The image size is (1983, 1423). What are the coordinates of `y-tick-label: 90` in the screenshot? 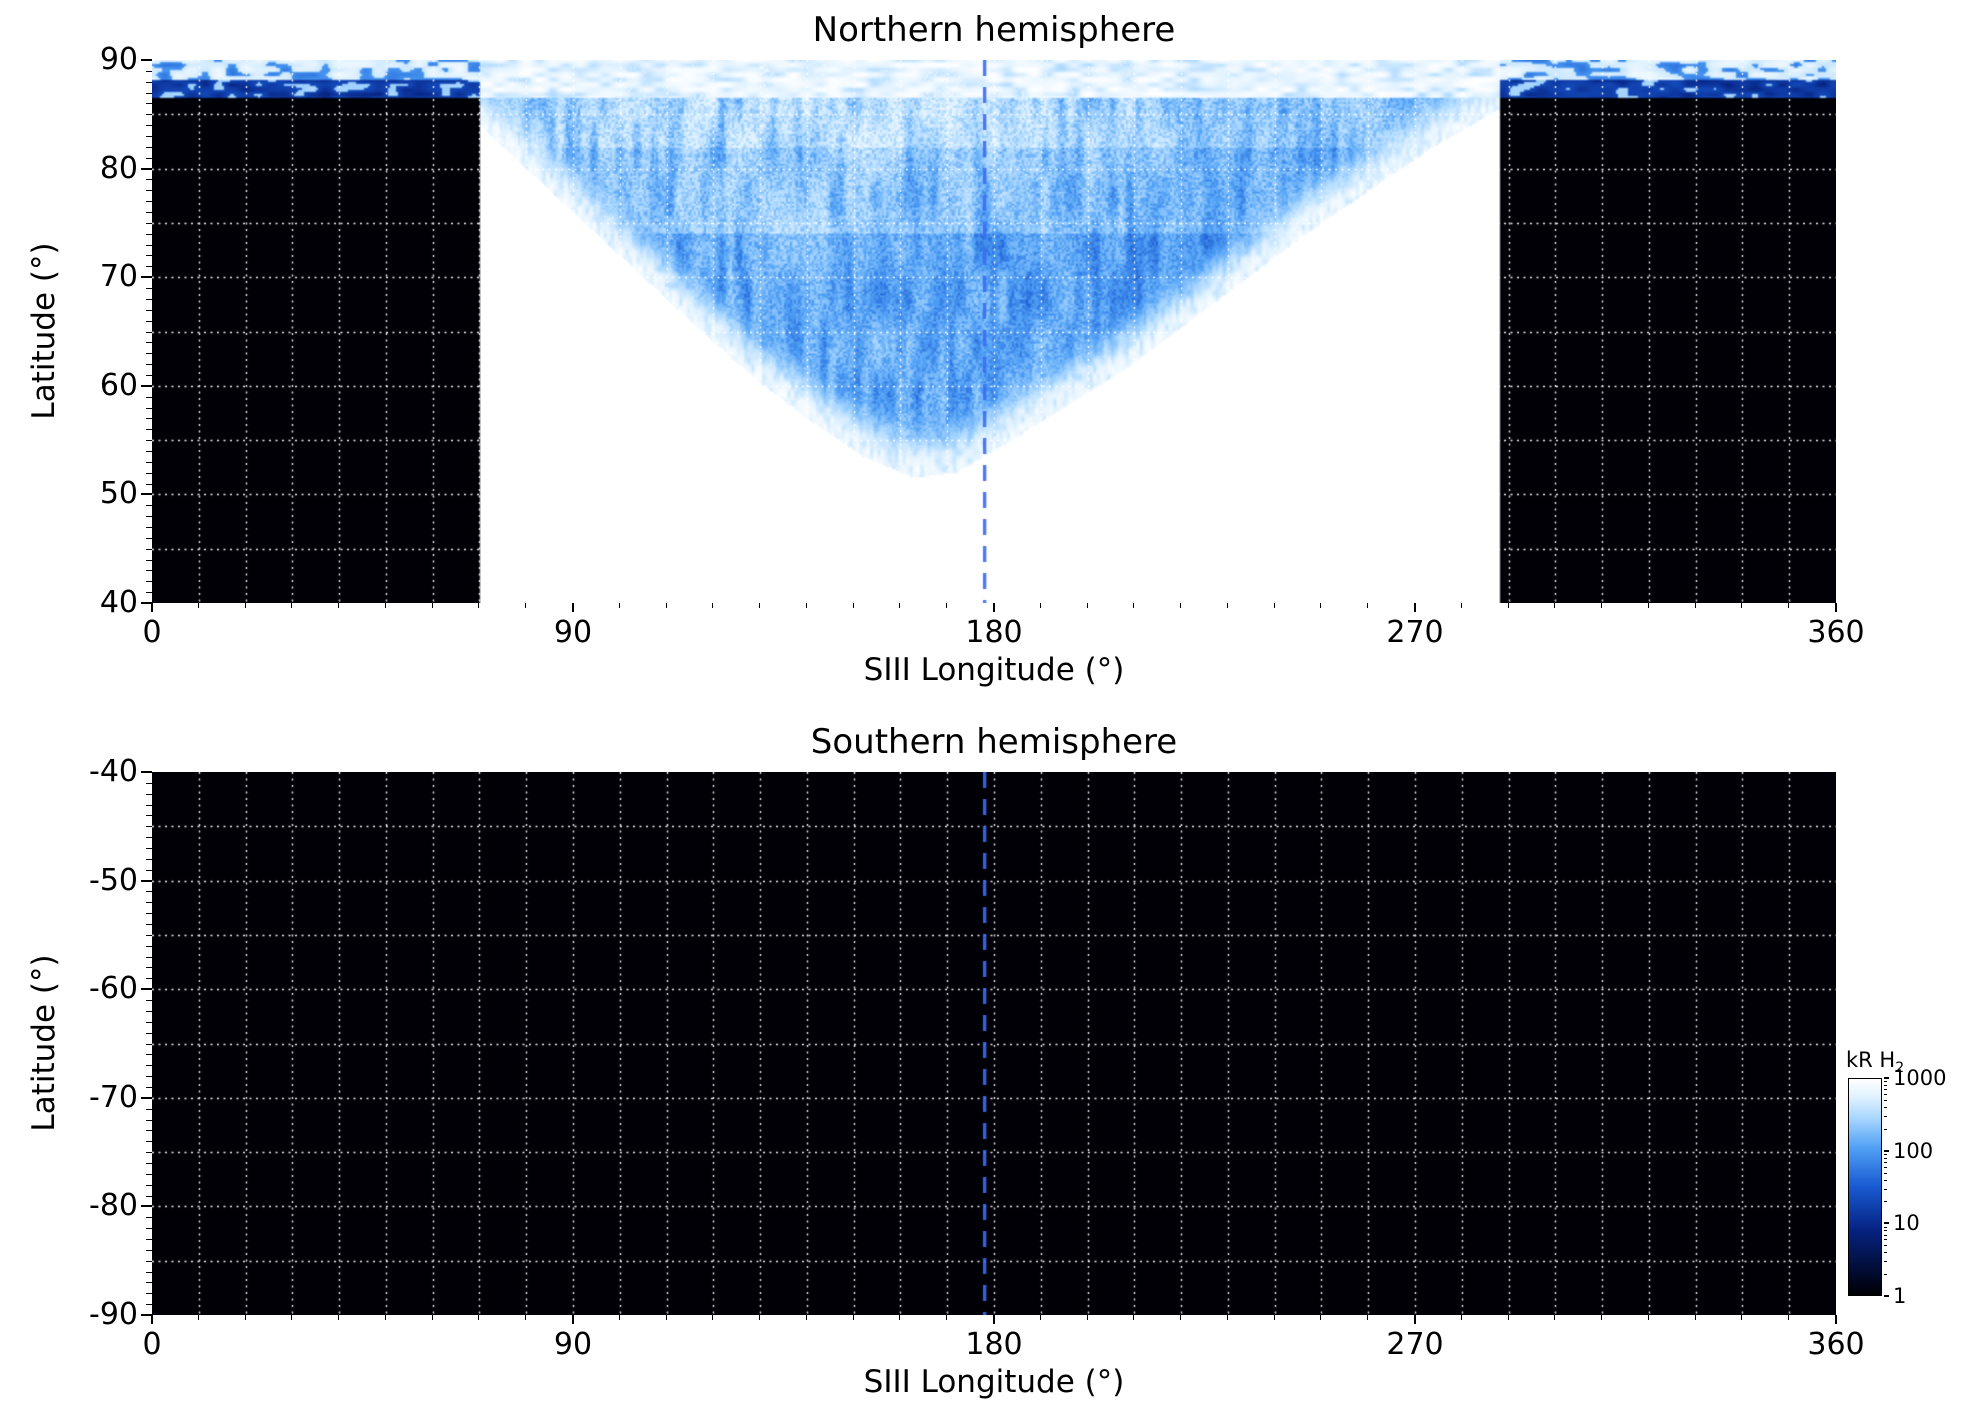 It's located at (118, 59).